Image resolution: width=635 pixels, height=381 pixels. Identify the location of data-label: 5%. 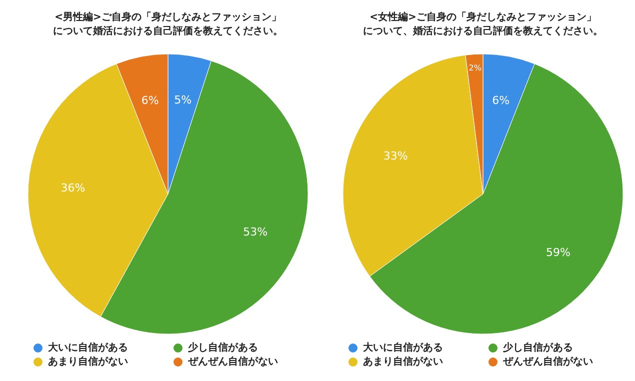
(183, 99).